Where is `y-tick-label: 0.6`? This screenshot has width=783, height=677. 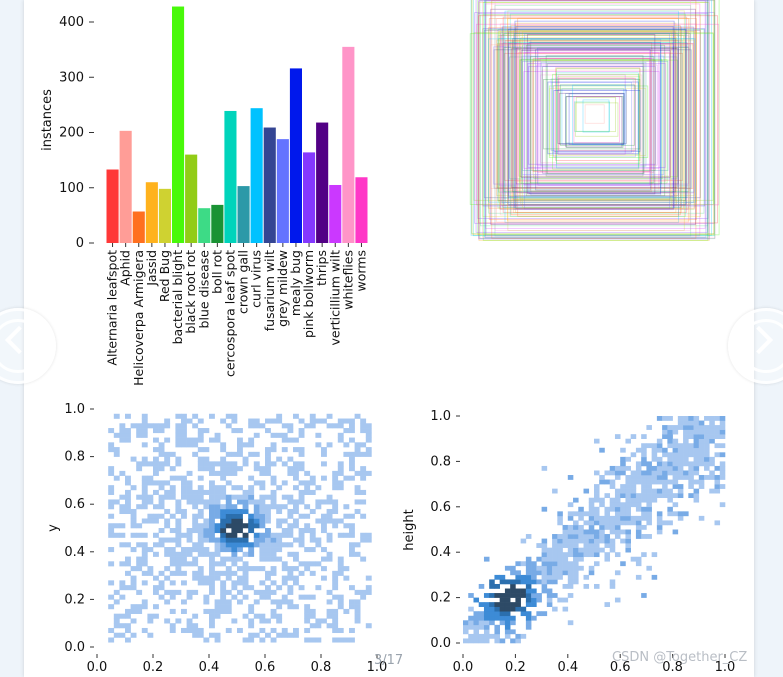 y-tick-label: 0.6 is located at coordinates (440, 507).